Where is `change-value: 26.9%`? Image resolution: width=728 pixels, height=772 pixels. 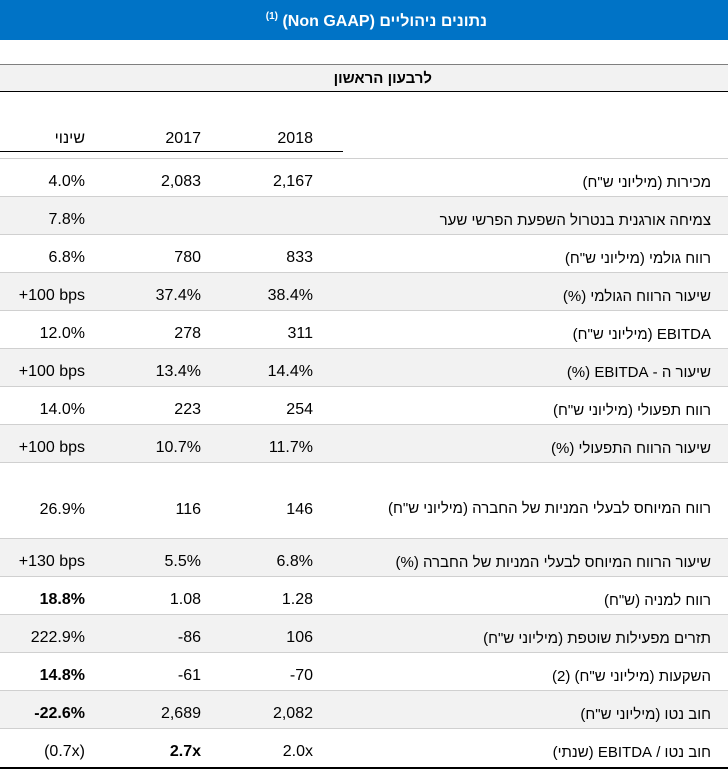 change-value: 26.9% is located at coordinates (62, 509).